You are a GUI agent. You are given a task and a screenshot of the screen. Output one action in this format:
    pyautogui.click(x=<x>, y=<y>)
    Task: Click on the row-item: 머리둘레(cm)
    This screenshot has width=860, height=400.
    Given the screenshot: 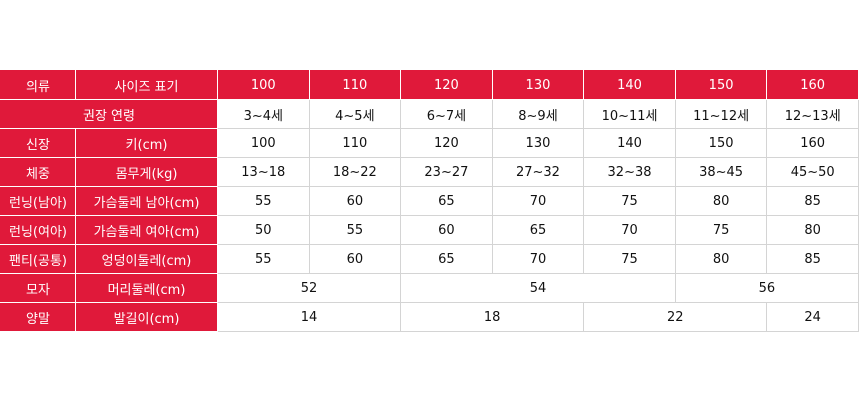 What is the action you would take?
    pyautogui.click(x=146, y=288)
    